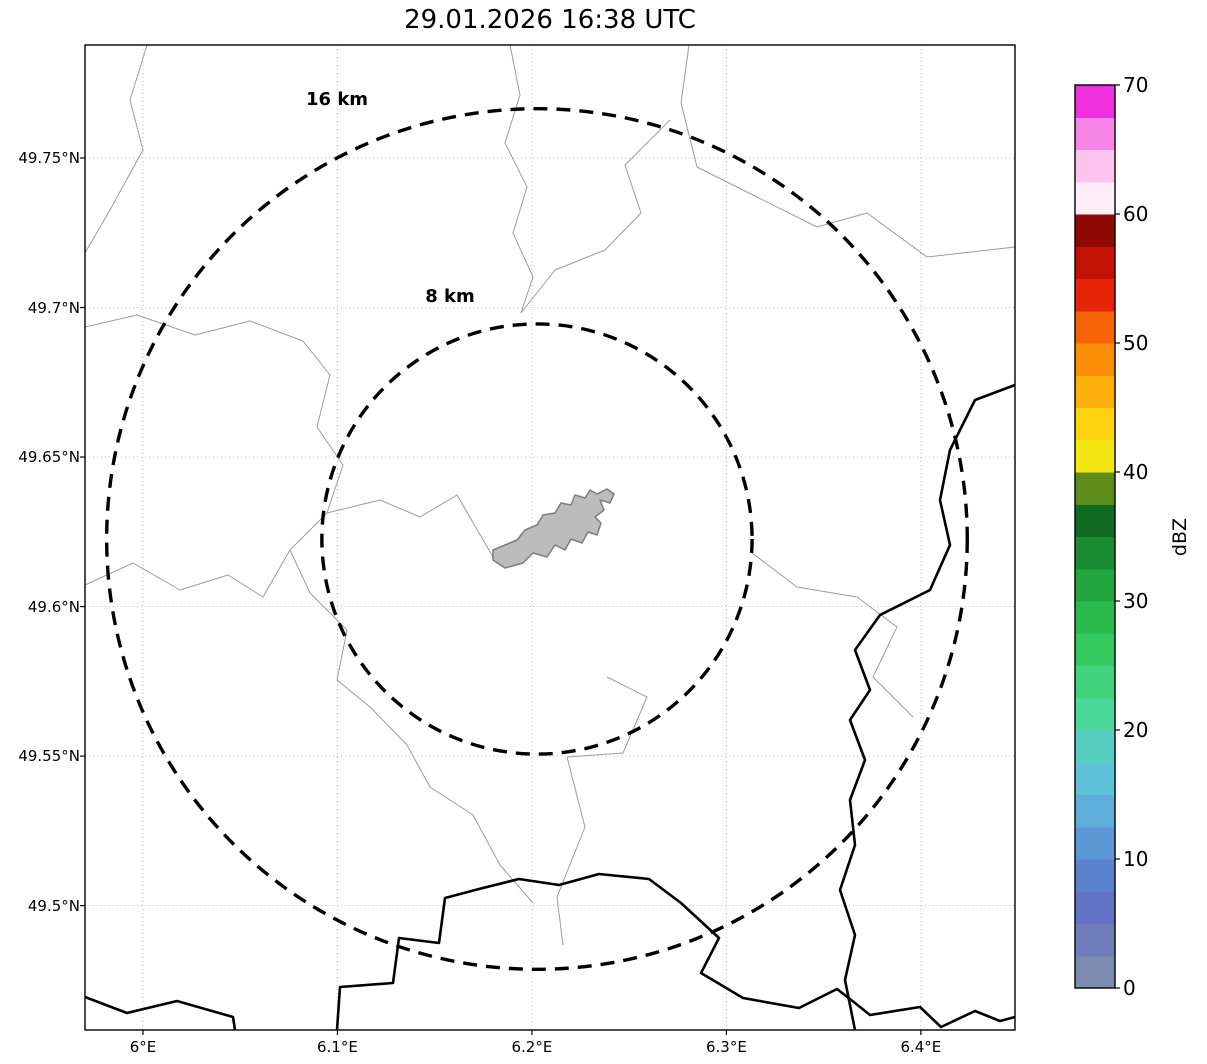 This screenshot has width=1207, height=1064. I want to click on urban-area-polygon, so click(553, 528).